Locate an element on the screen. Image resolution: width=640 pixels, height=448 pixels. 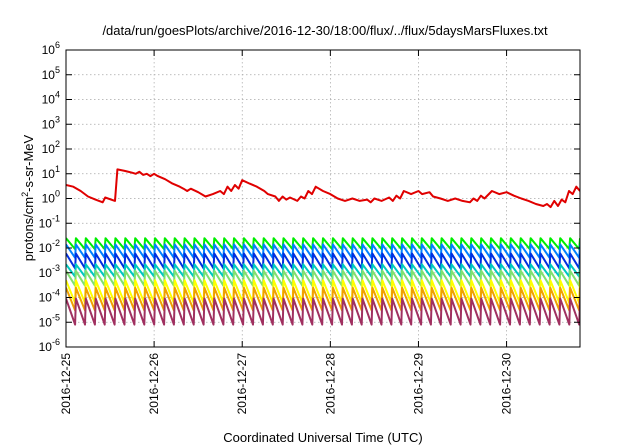
x-tick-label: 2016-12-29 is located at coordinates (418, 384).